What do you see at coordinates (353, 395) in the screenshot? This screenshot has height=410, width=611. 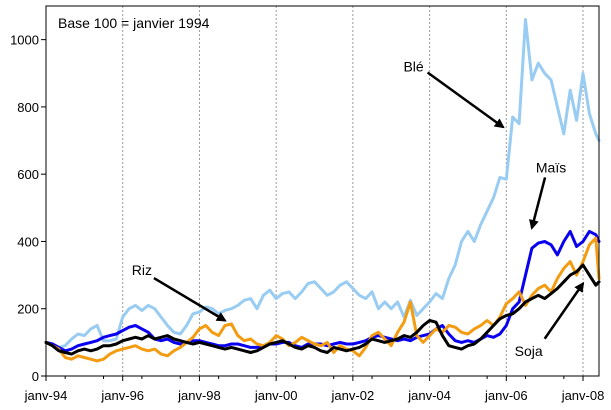 I see `x-tick-label: janv-02` at bounding box center [353, 395].